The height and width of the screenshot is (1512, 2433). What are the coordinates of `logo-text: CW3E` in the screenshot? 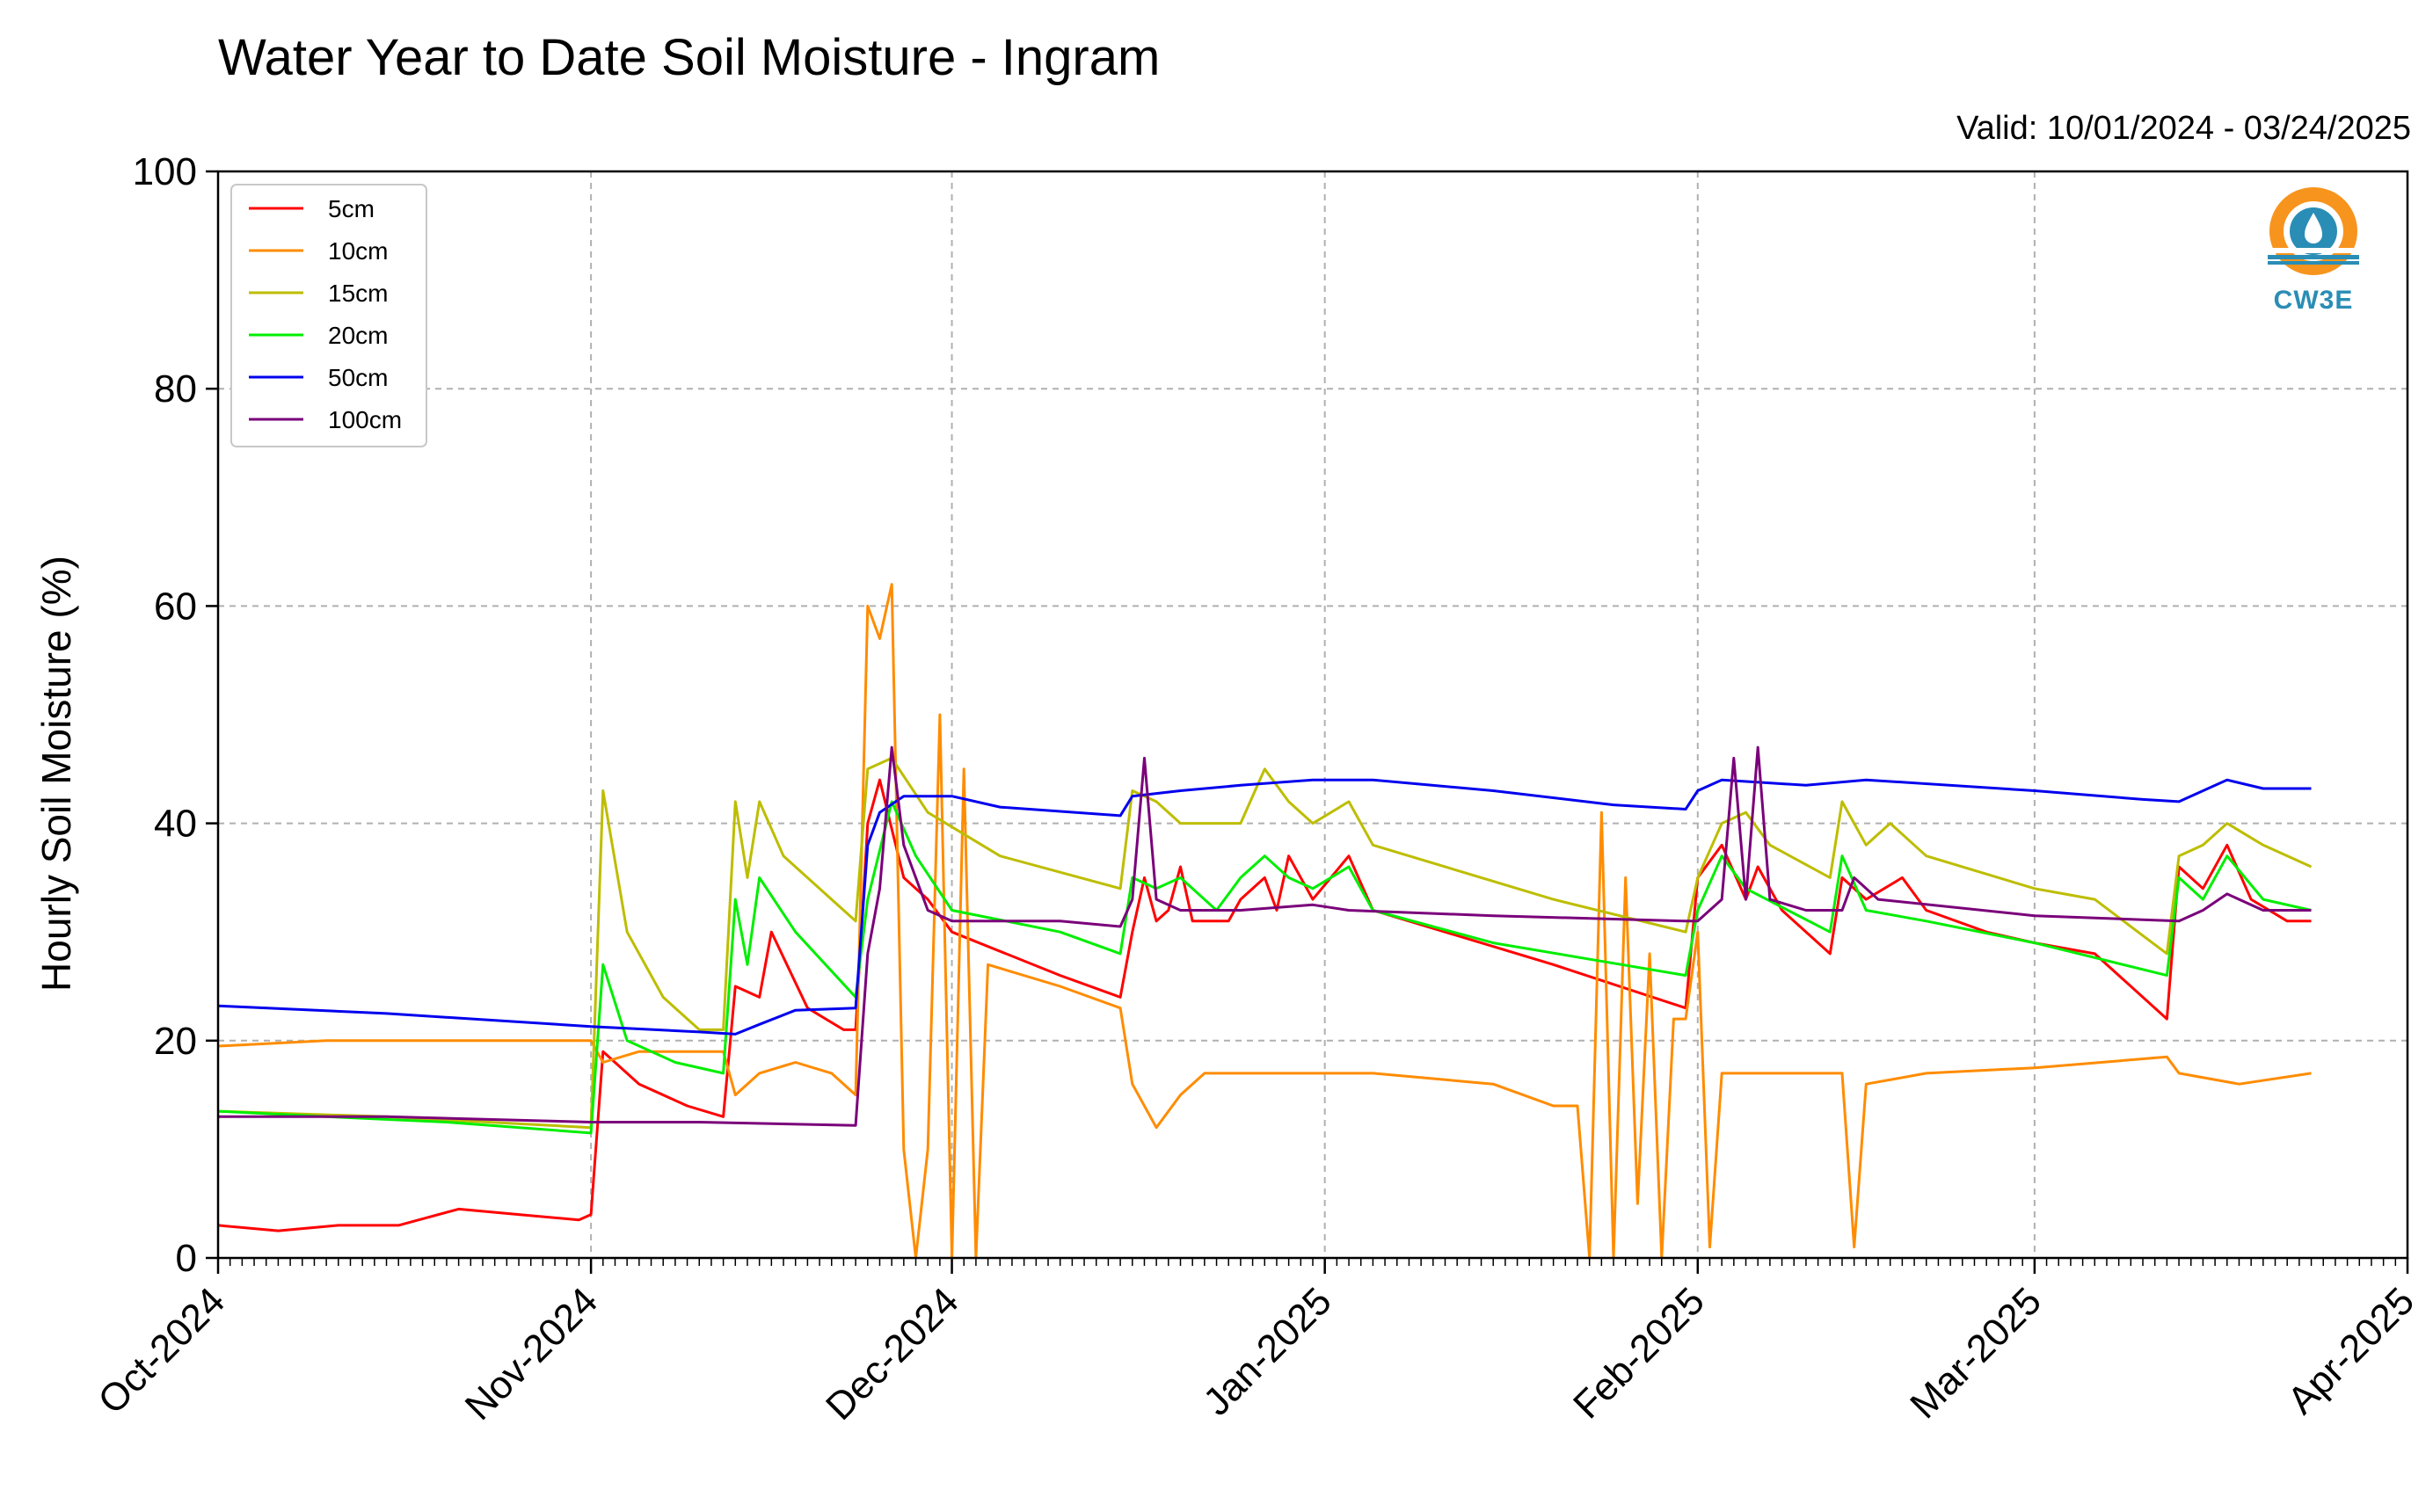 It's located at (2313, 300).